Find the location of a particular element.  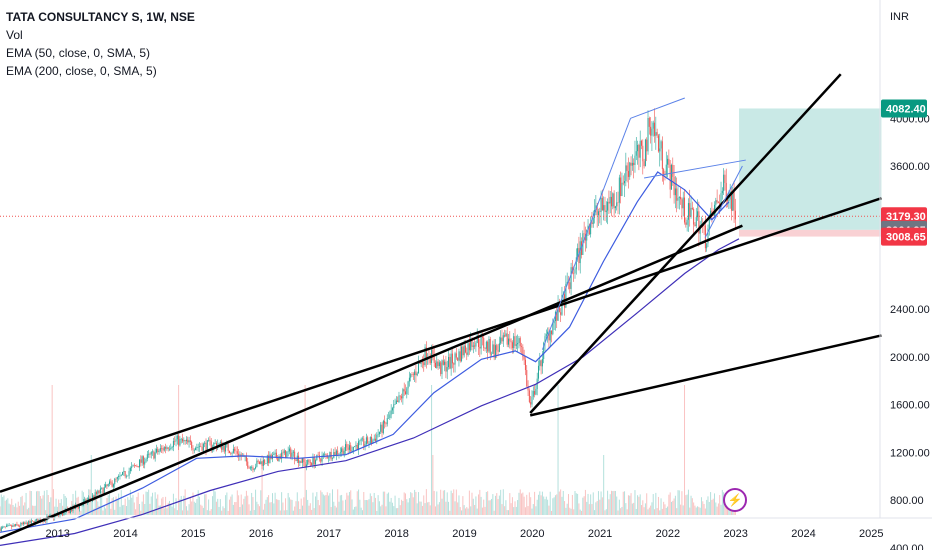

symbol-title: TATA CONSULTANCY S, 1W, NSE is located at coordinates (100, 17).